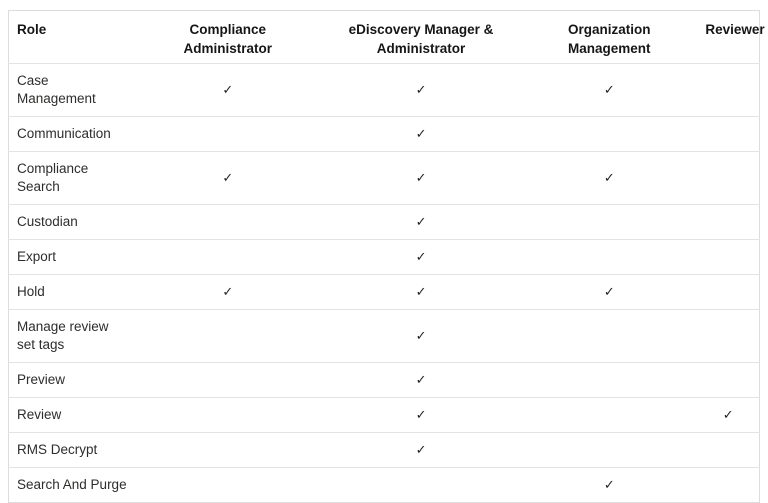 This screenshot has height=503, width=768. What do you see at coordinates (71, 222) in the screenshot?
I see `role-cell: Custodian` at bounding box center [71, 222].